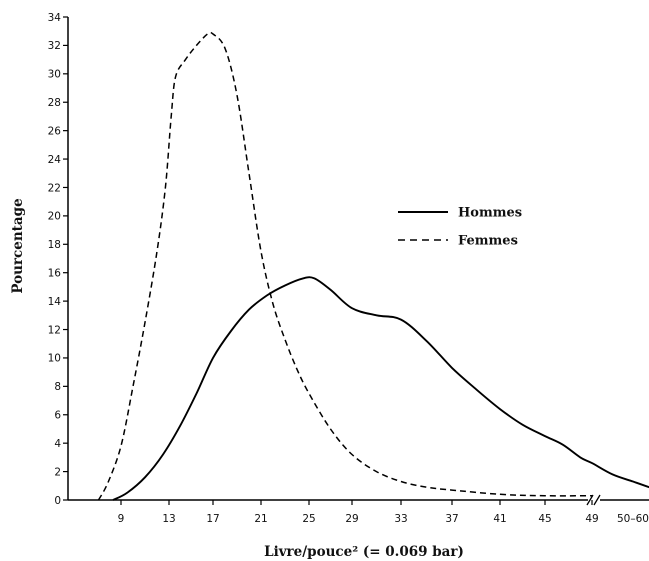  I want to click on x-tick-label: 17, so click(212, 519).